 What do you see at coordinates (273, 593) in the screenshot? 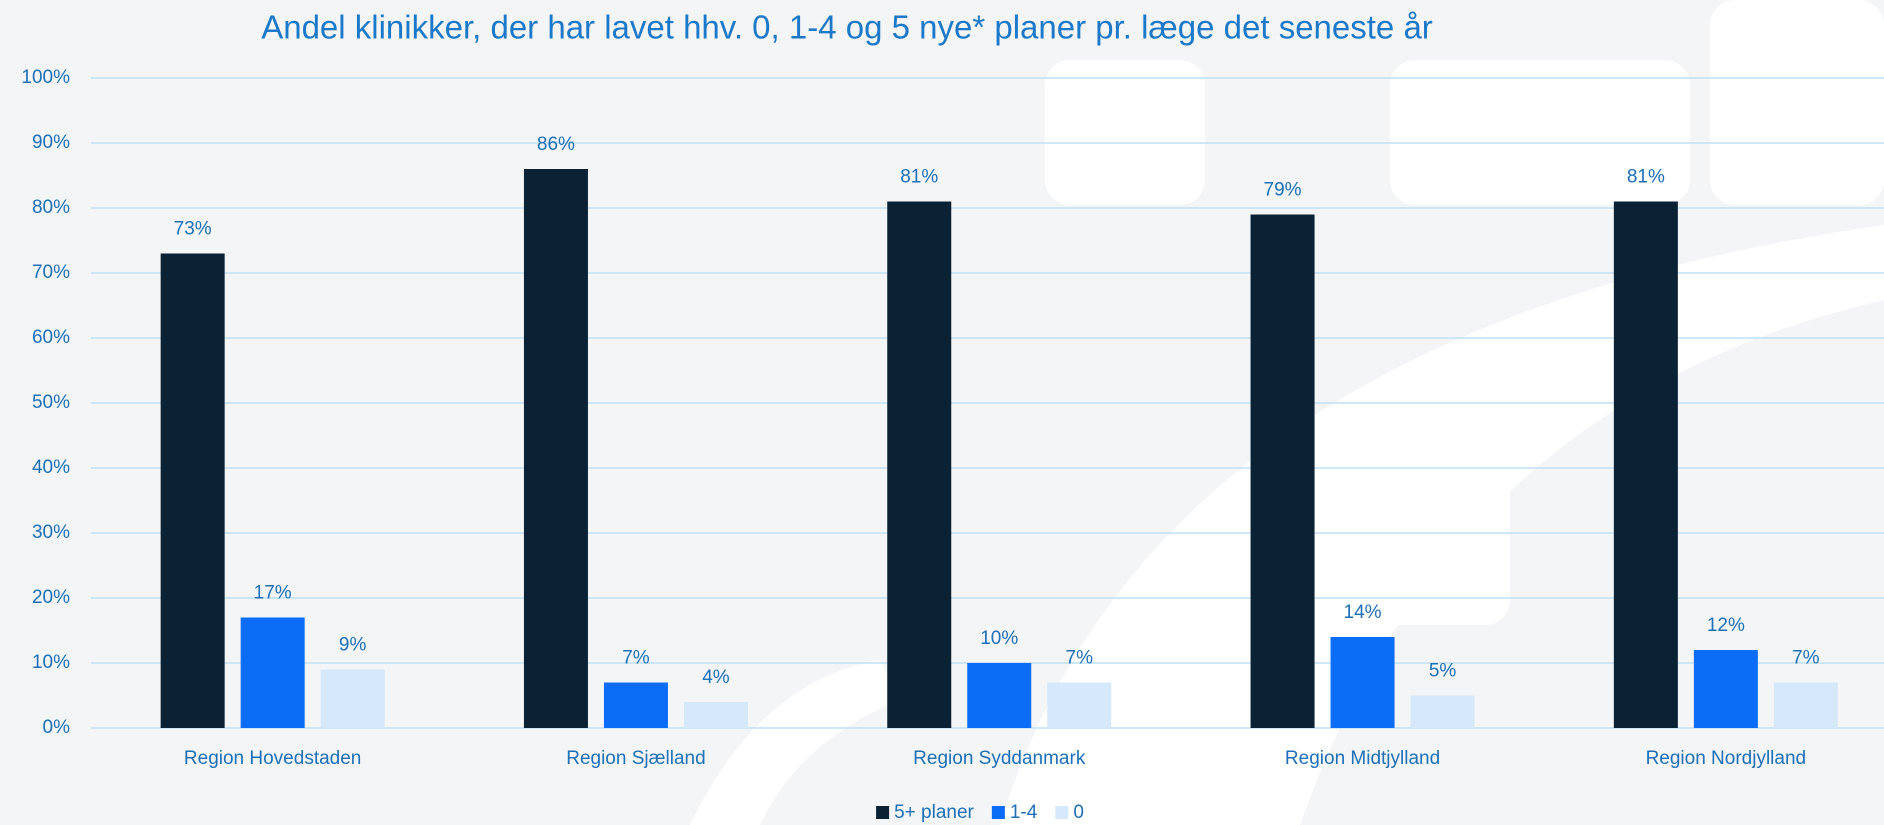
I see `data-label: 17%` at bounding box center [273, 593].